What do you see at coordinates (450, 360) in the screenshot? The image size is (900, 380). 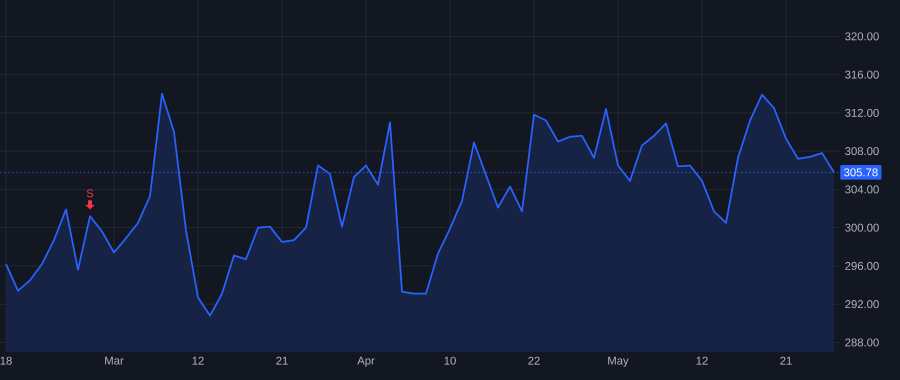 I see `x-tick-label: 10` at bounding box center [450, 360].